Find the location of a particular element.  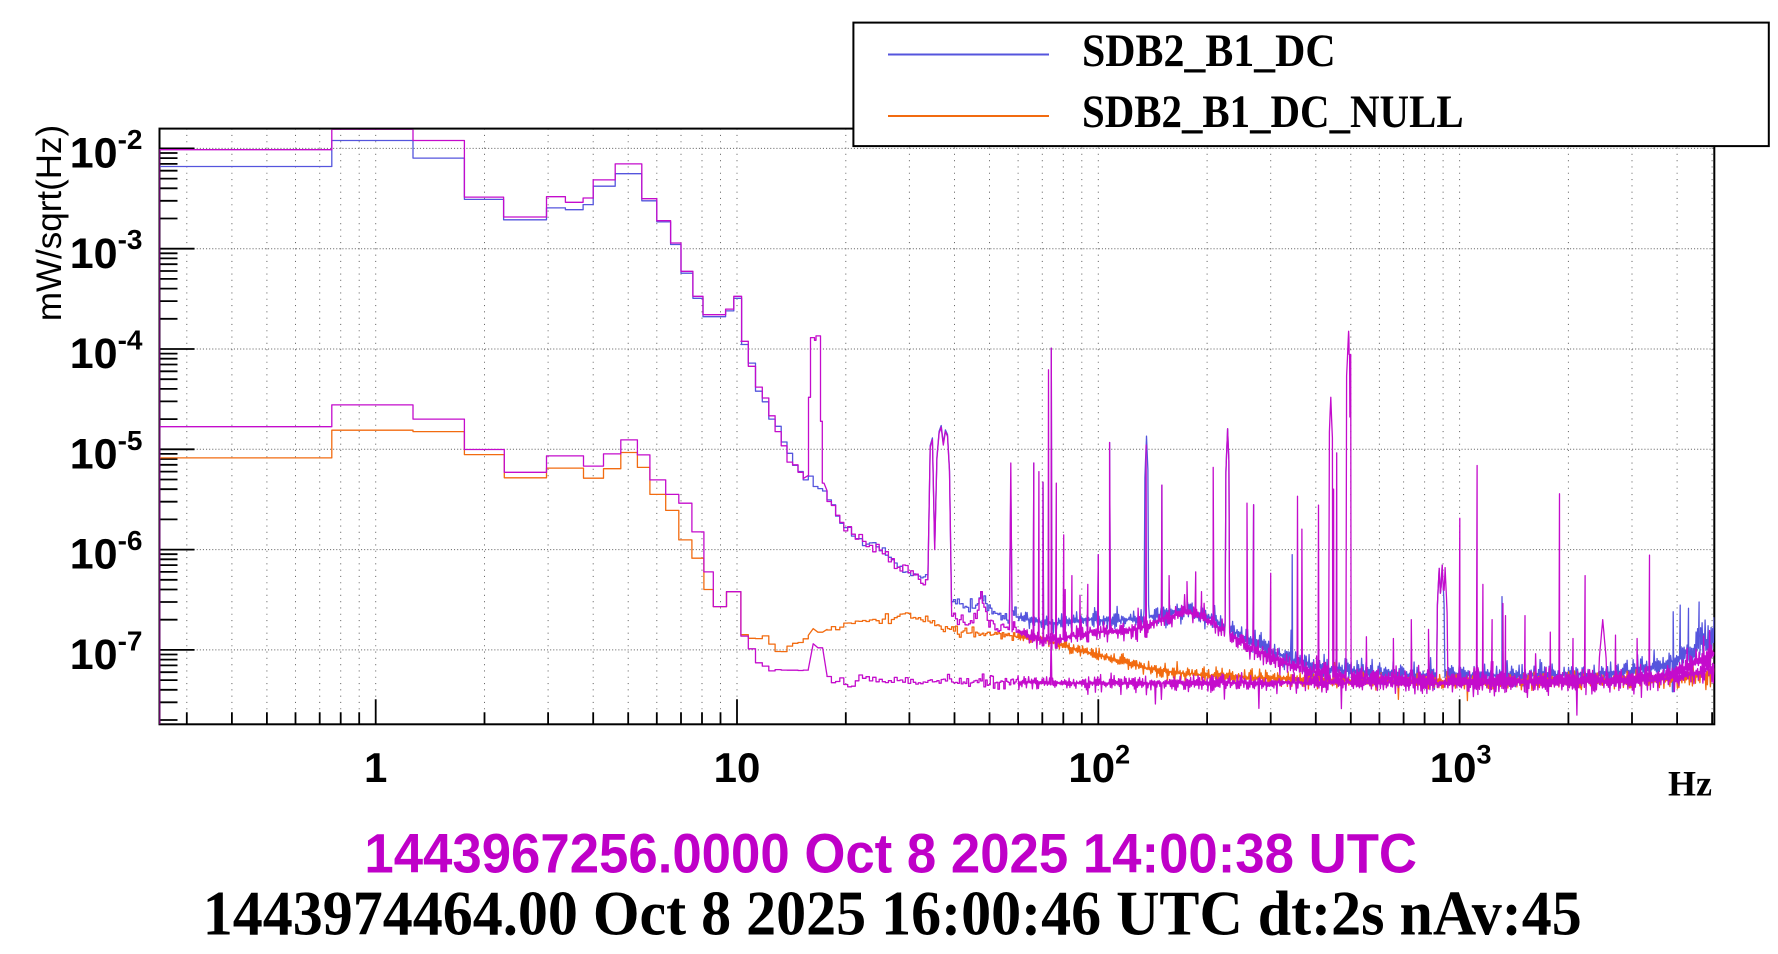

svg-text: mW/sqrt(Hz) is located at coordinates (49, 223).